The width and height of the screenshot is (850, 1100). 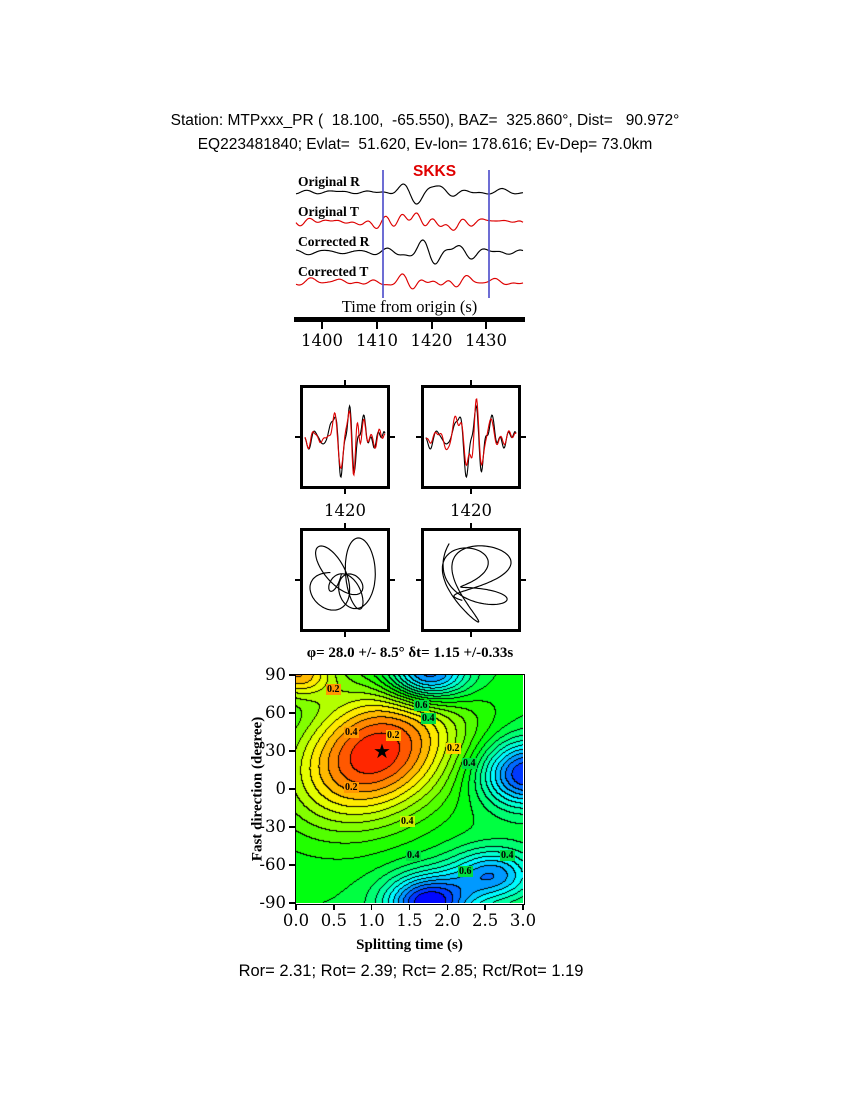 What do you see at coordinates (333, 920) in the screenshot?
I see `splitting-time-tick-label: 0.5` at bounding box center [333, 920].